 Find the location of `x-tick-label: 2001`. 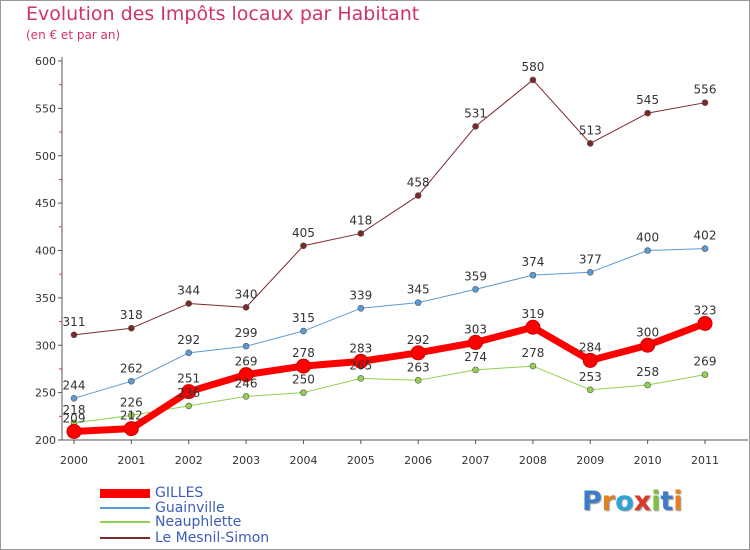

x-tick-label: 2001 is located at coordinates (131, 460).